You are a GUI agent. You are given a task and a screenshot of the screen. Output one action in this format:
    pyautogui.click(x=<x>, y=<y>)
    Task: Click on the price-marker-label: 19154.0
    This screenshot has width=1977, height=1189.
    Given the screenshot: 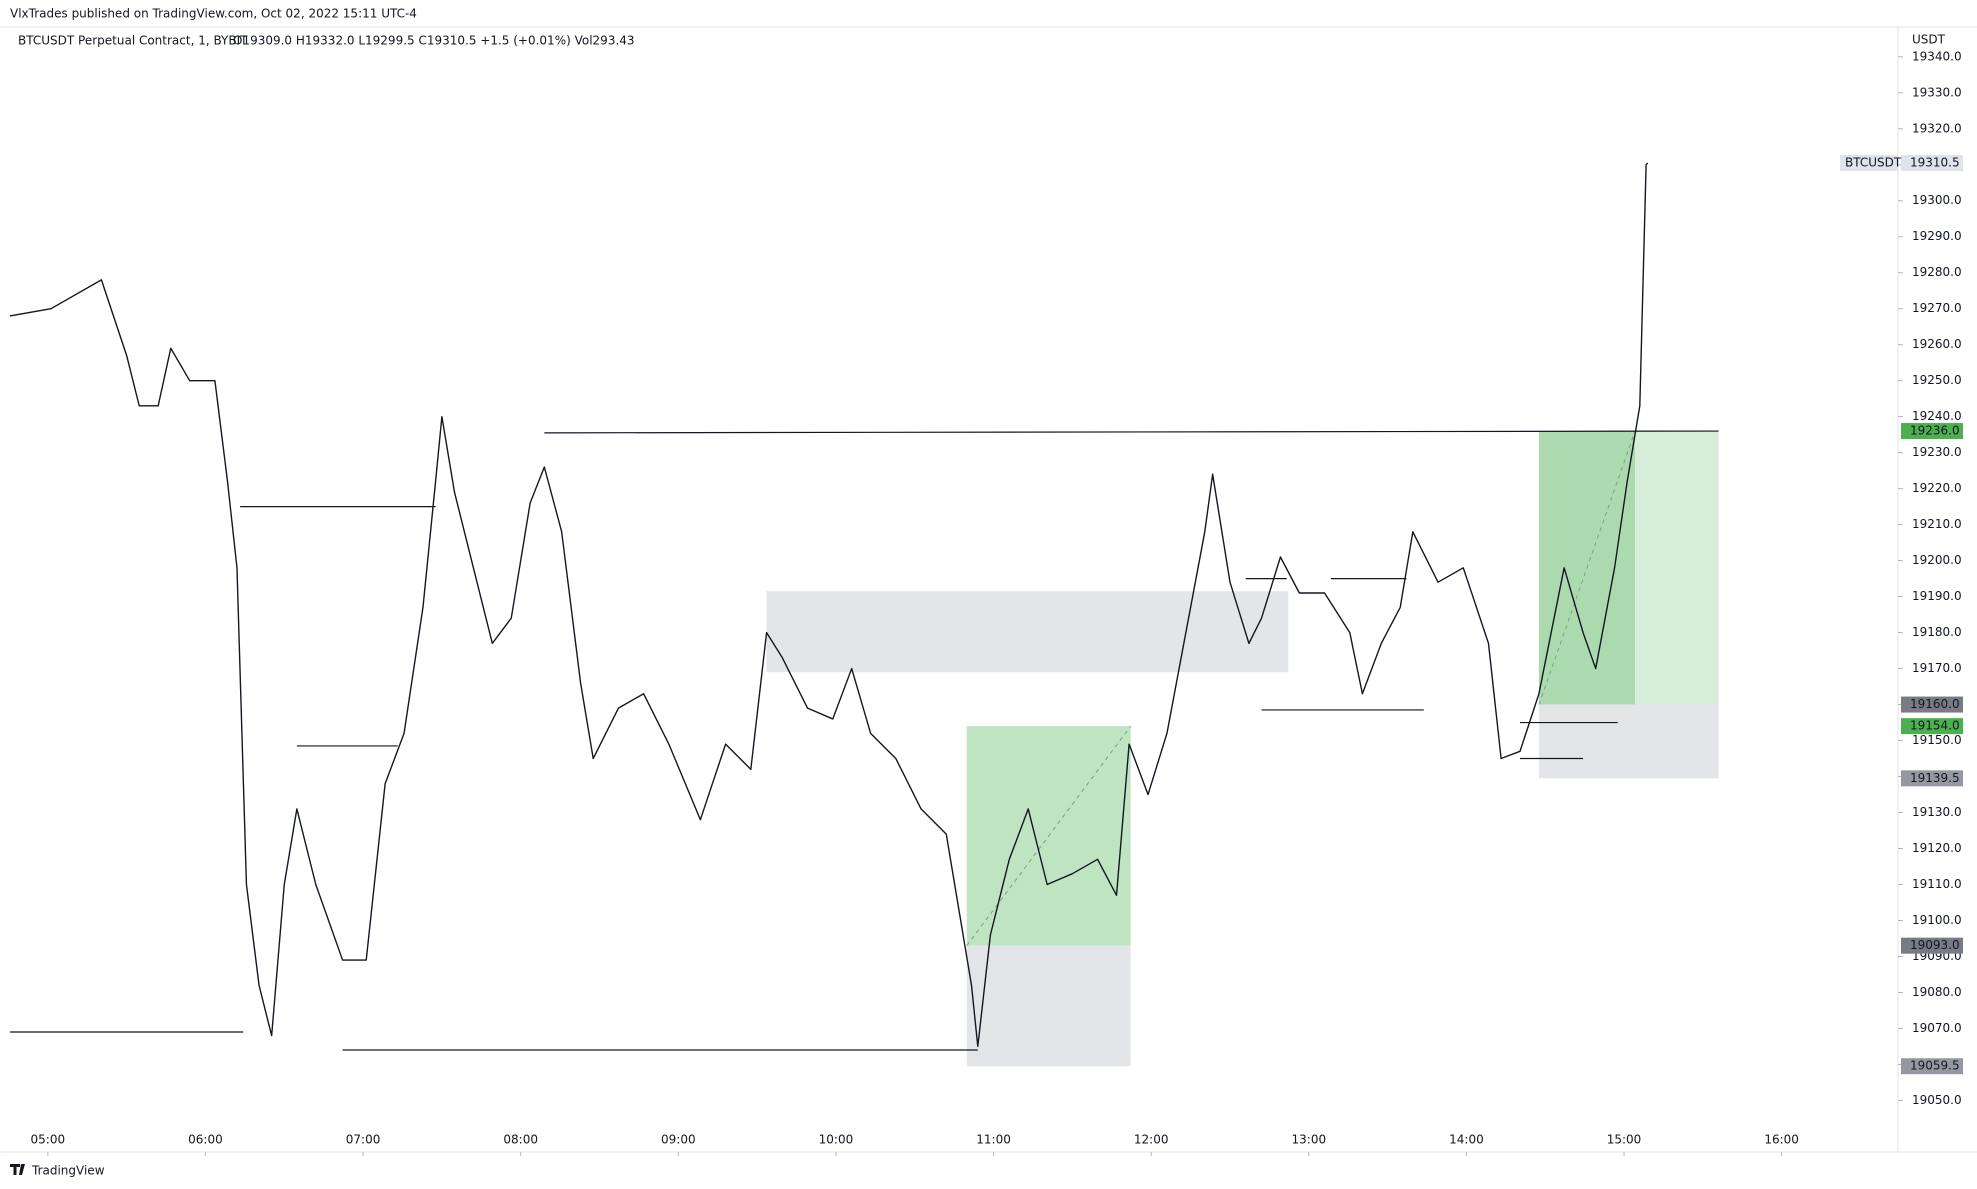 What is the action you would take?
    pyautogui.click(x=1935, y=726)
    